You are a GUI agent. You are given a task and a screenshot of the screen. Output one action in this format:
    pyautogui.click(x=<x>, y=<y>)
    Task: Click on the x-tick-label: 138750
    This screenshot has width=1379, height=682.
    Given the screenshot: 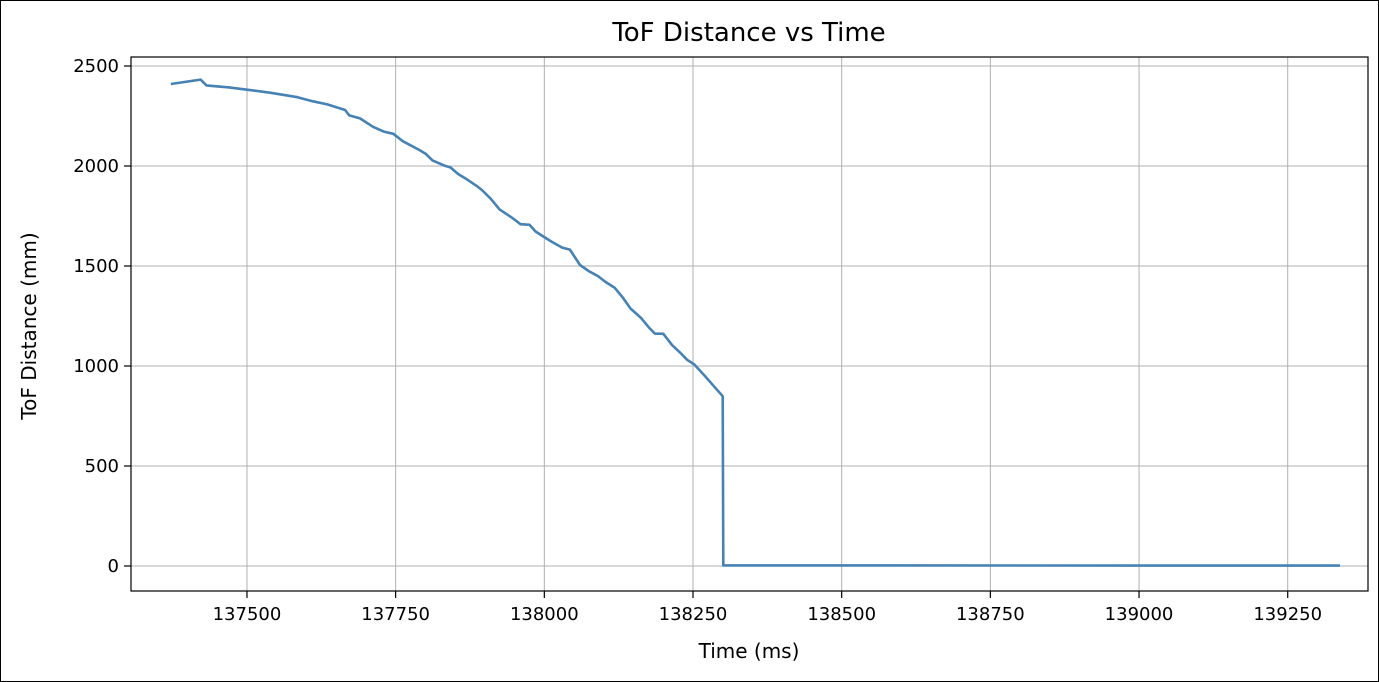 What is the action you would take?
    pyautogui.click(x=990, y=614)
    